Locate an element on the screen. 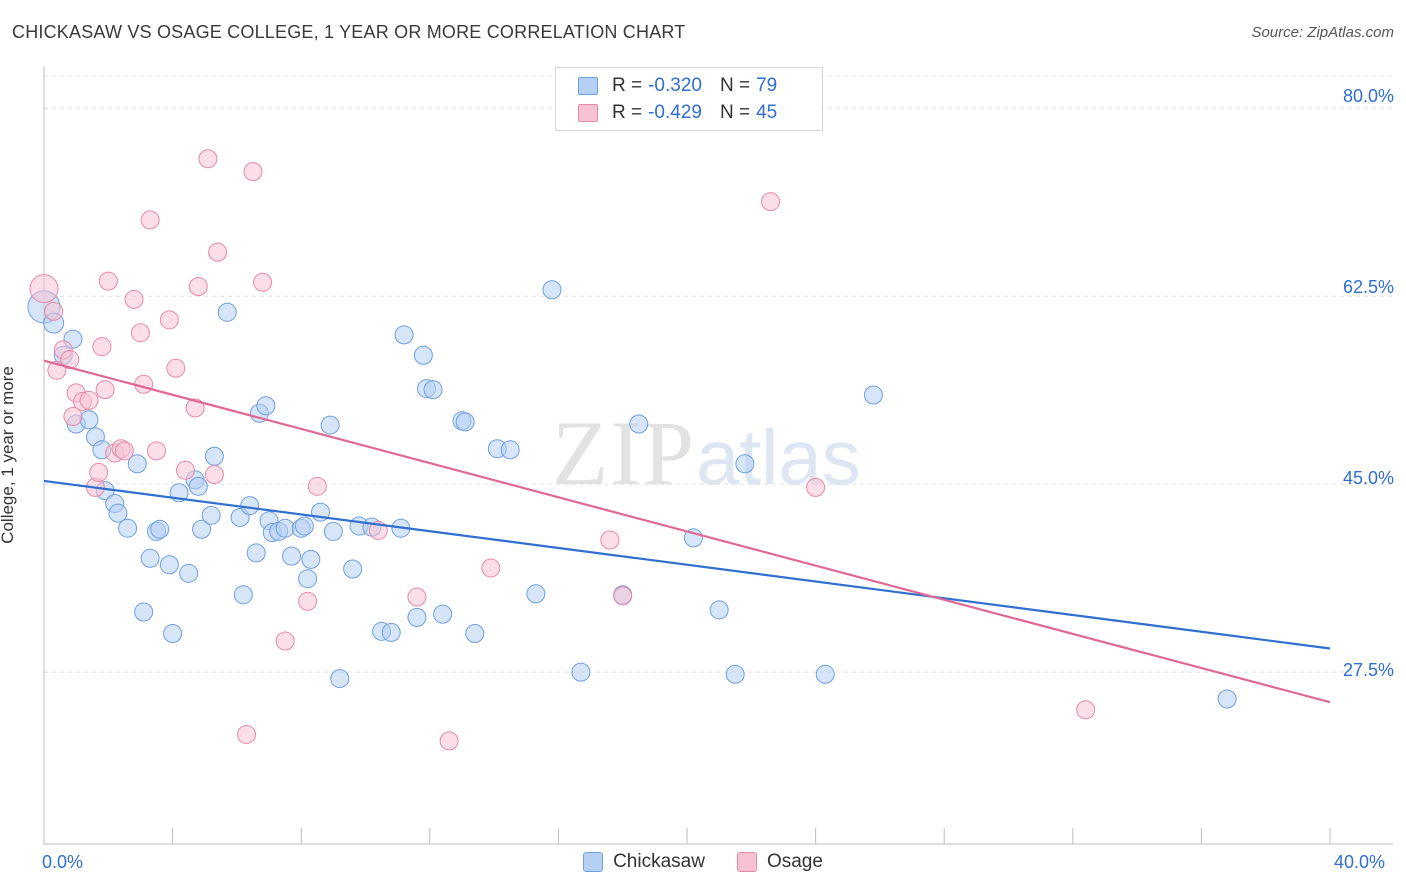 The image size is (1406, 892). series-legend: Chickasaw Osage is located at coordinates (703, 862).